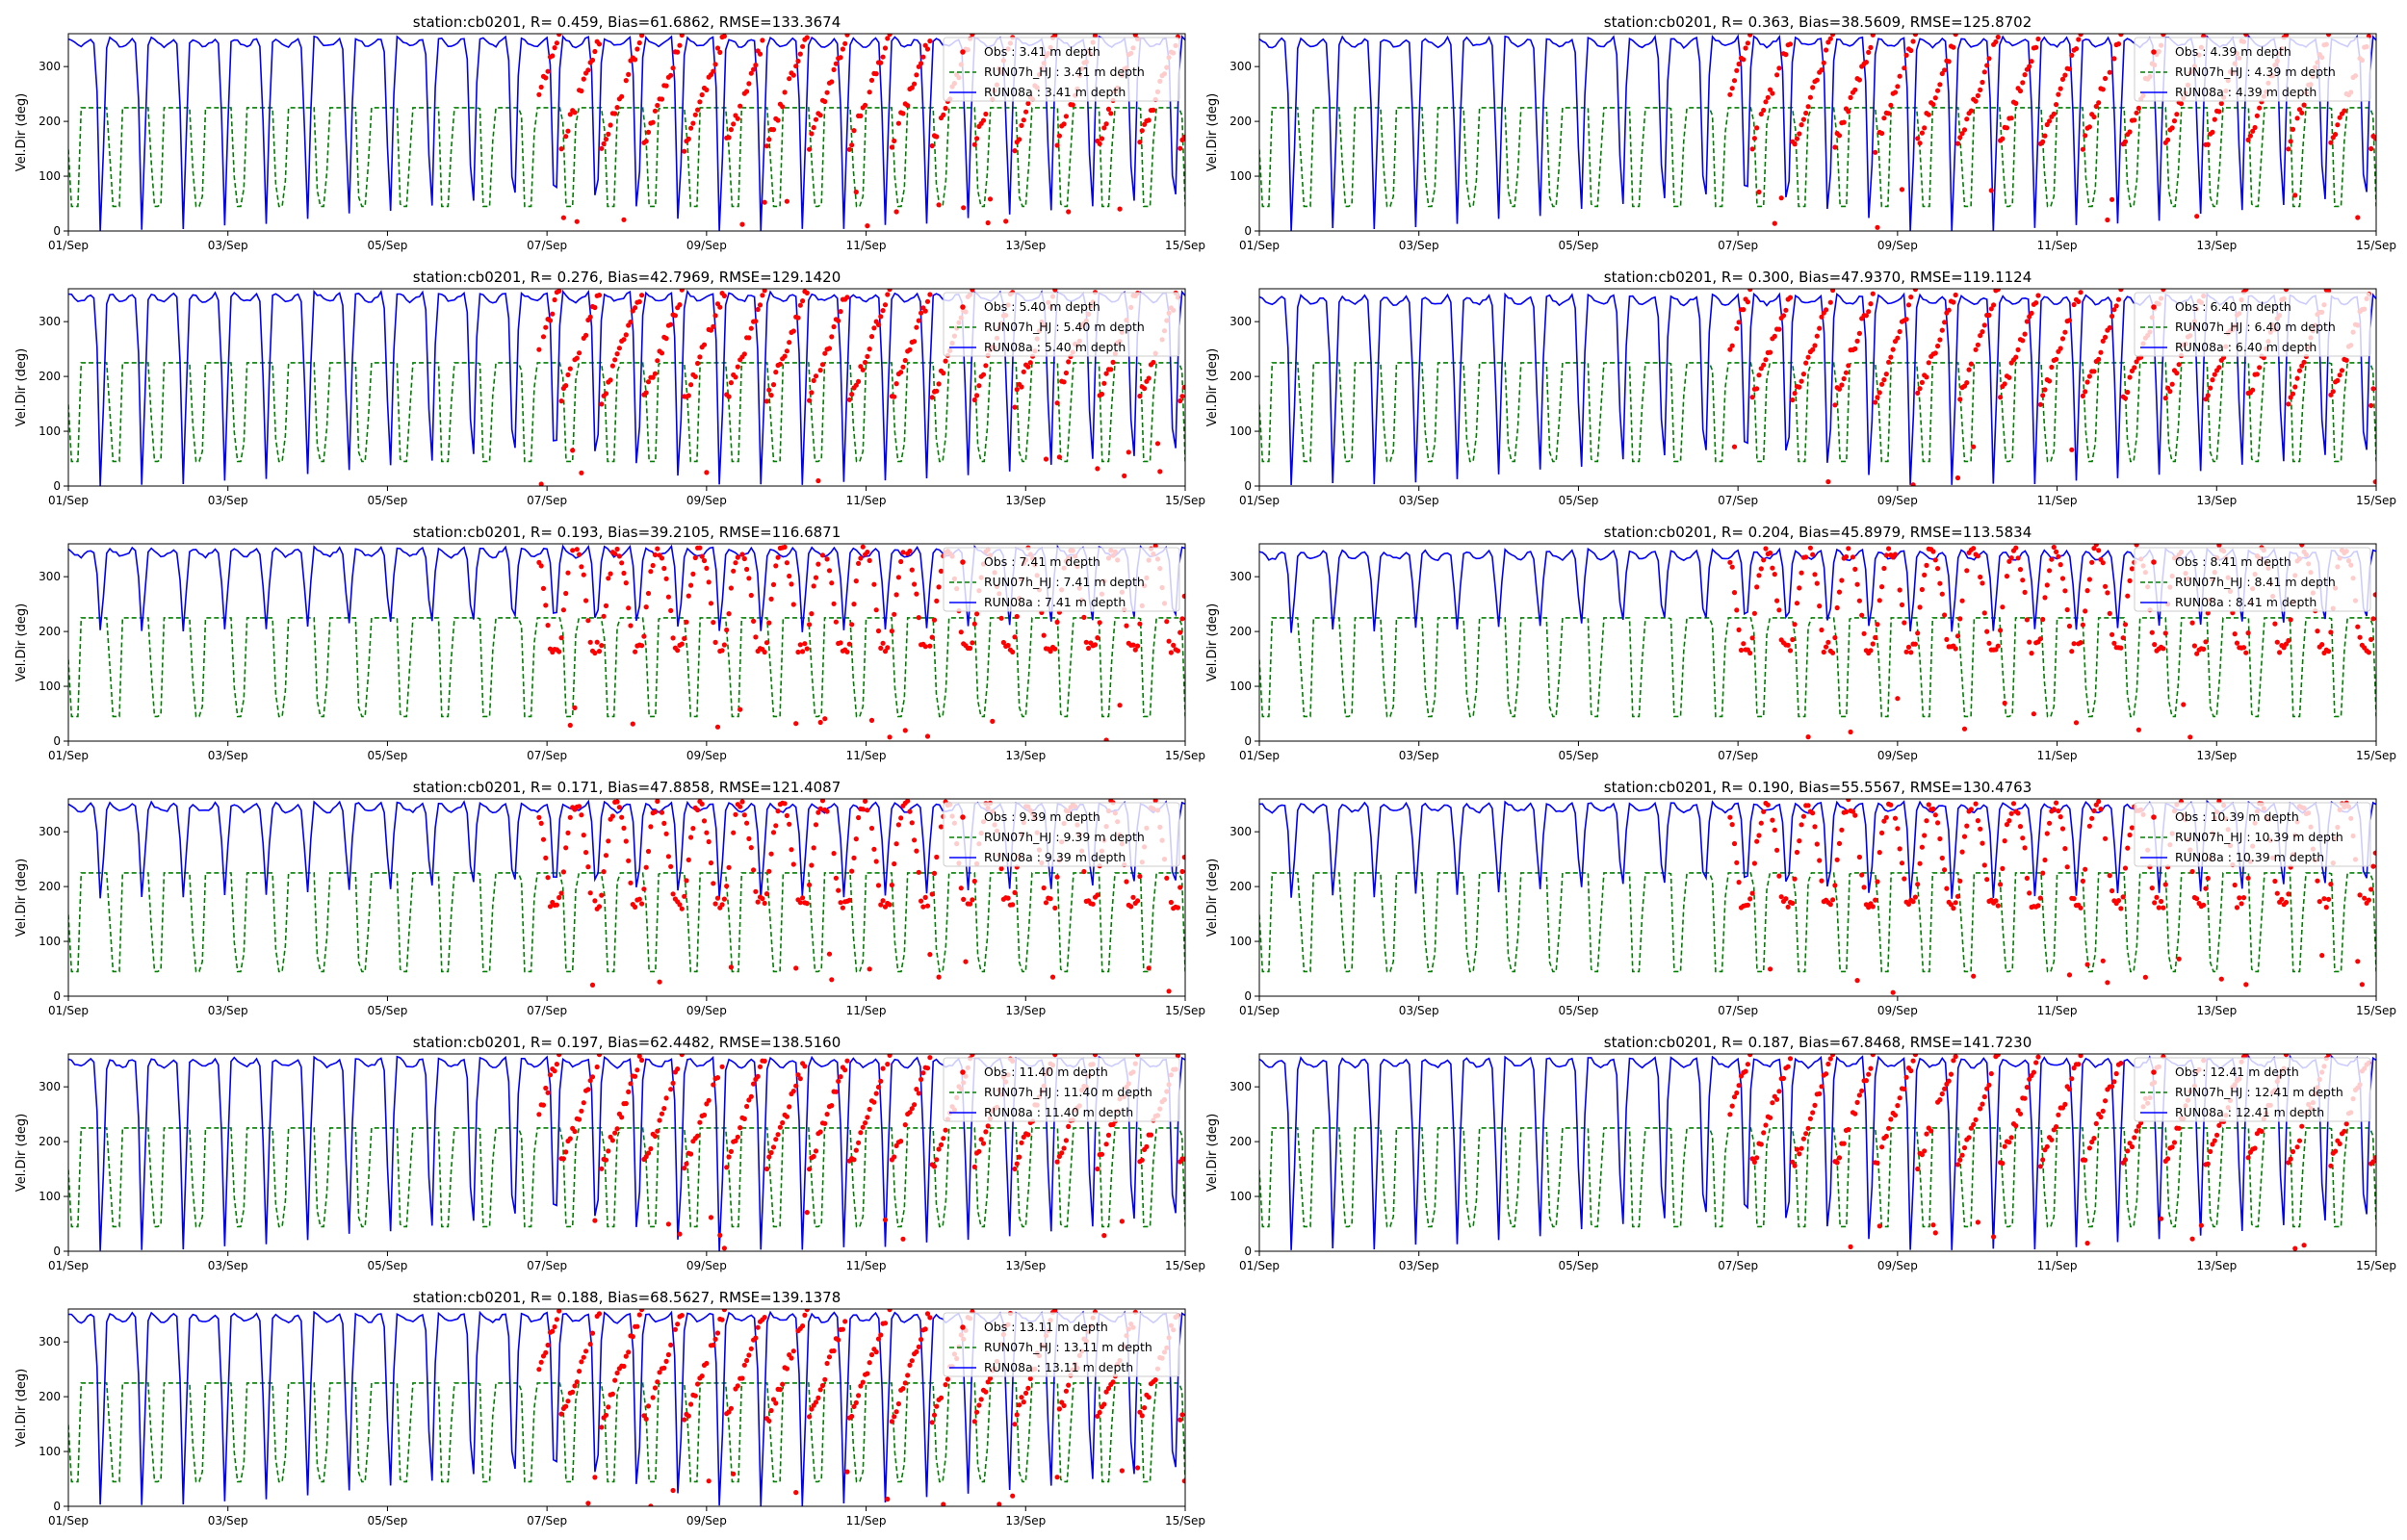 Image resolution: width=2407 pixels, height=1540 pixels. I want to click on x-tick-label: 05/Sep, so click(1578, 1265).